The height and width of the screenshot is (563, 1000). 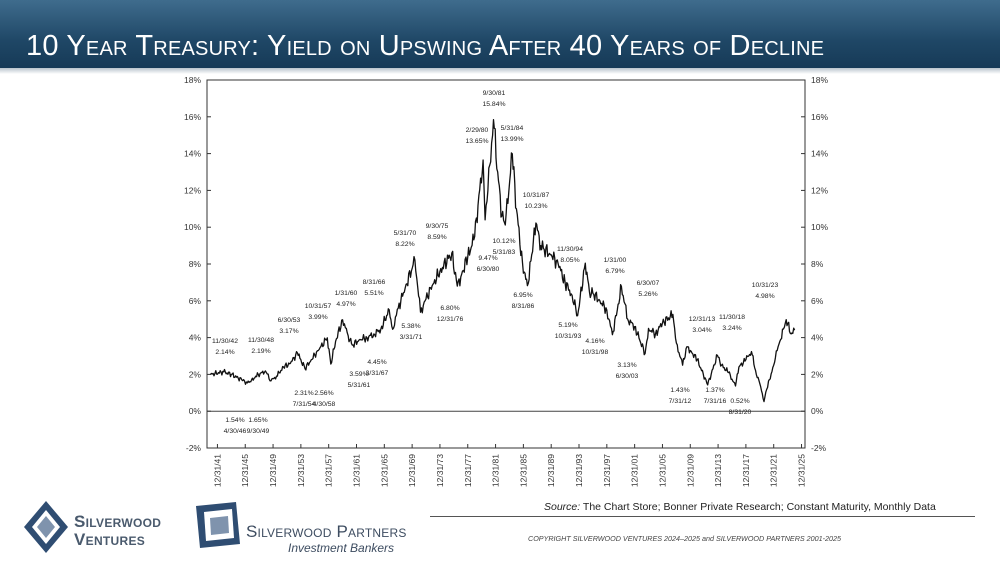 I want to click on y-tick-label-right: 12%, so click(x=819, y=190).